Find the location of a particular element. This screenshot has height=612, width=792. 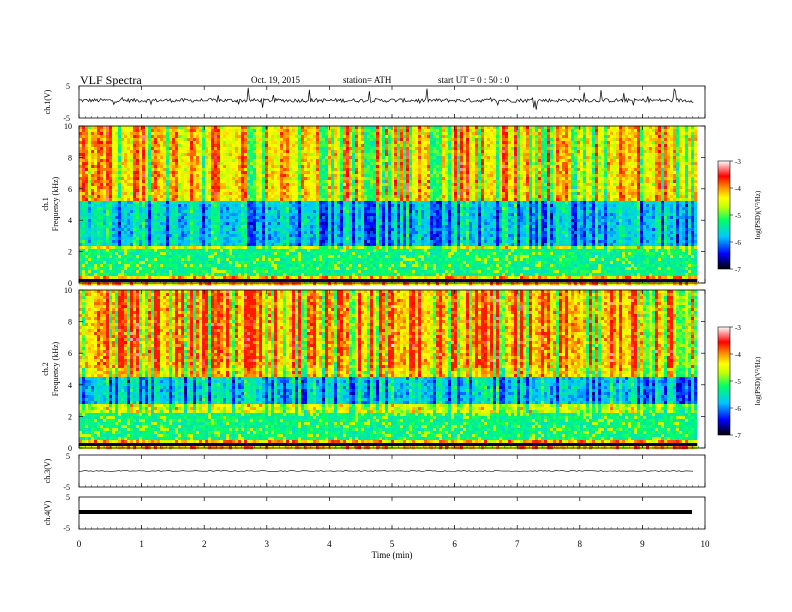

ch1-waveform-panel: 5 -5 ch.1(V) is located at coordinates (374, 102).